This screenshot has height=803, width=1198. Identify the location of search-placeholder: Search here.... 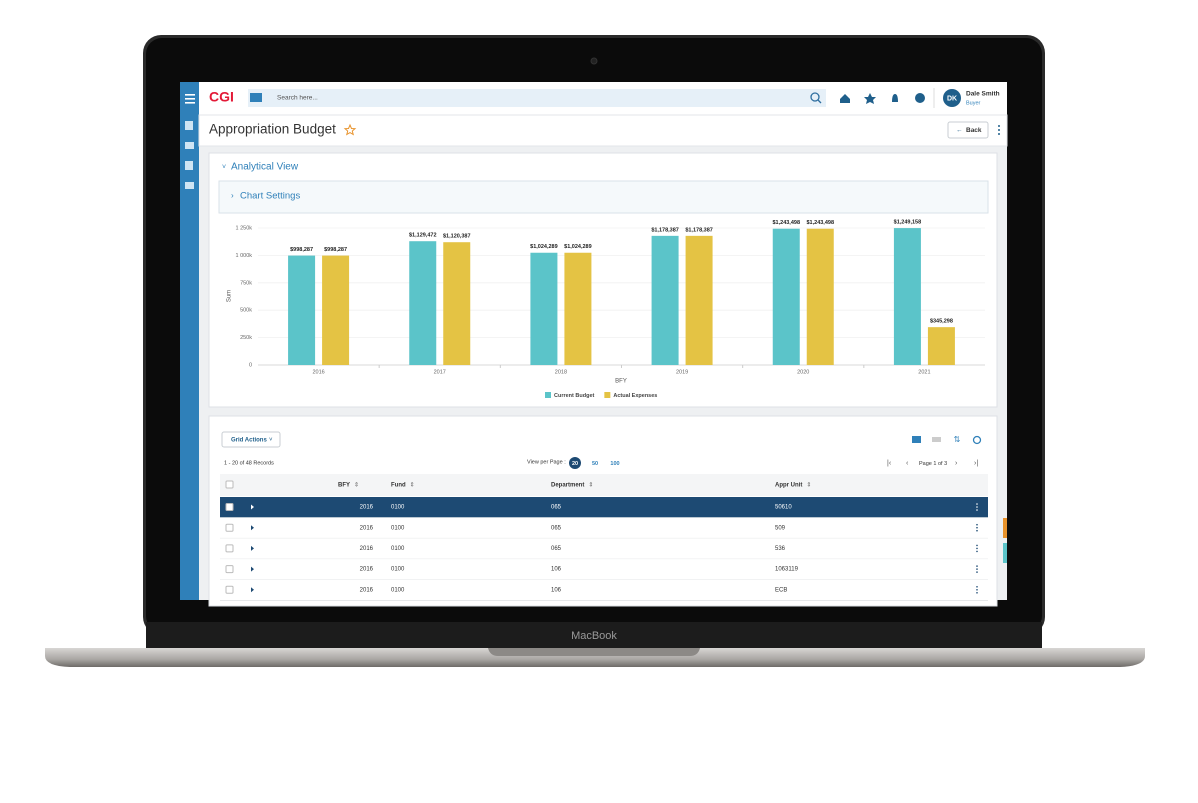
(297, 98).